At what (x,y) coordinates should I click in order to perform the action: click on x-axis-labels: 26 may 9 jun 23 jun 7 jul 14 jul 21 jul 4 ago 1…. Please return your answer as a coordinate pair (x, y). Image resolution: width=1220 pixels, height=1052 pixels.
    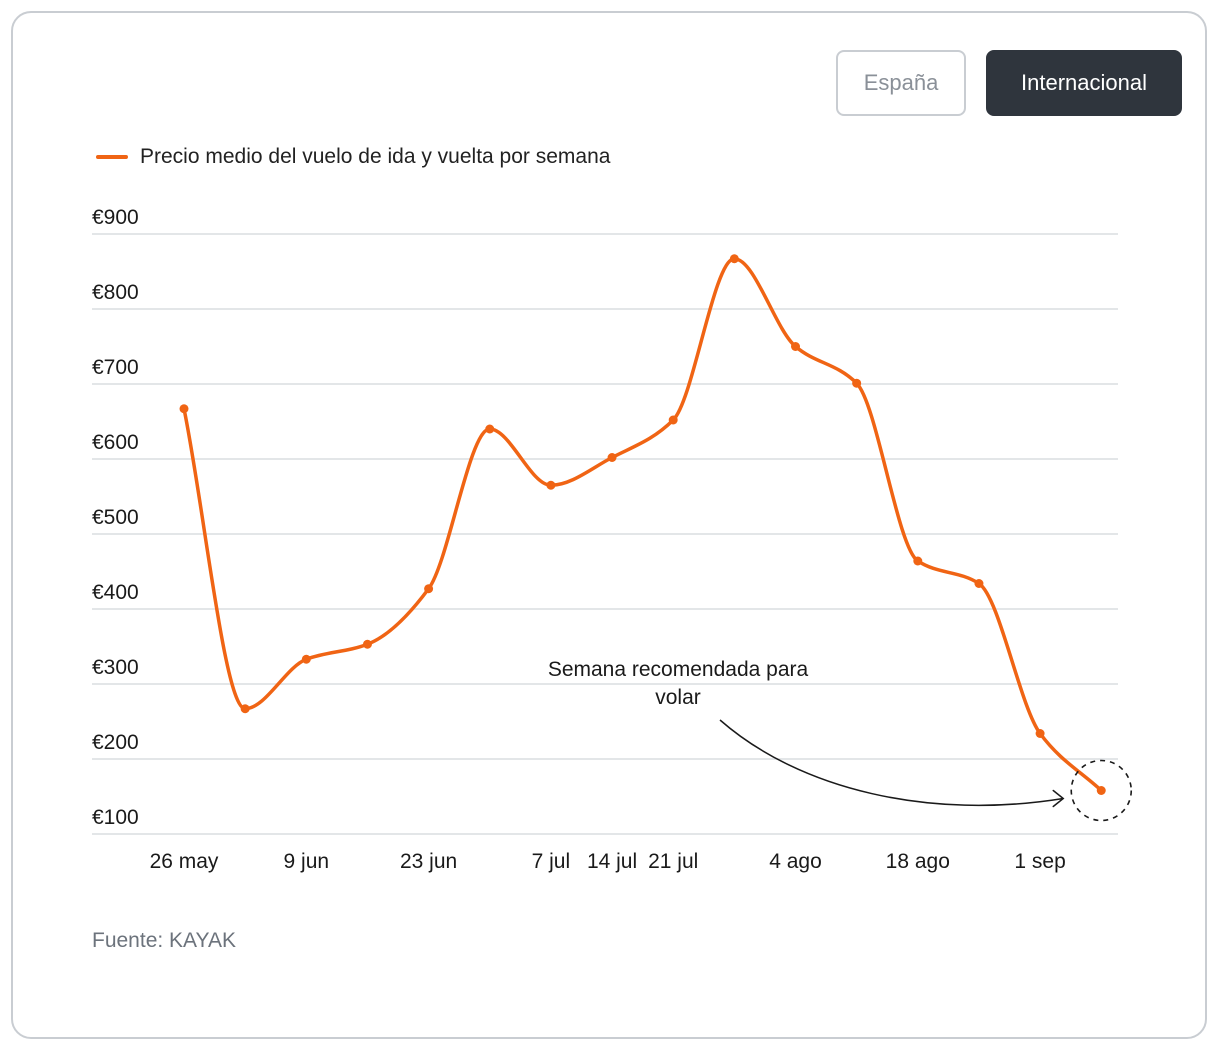
    Looking at the image, I should click on (608, 861).